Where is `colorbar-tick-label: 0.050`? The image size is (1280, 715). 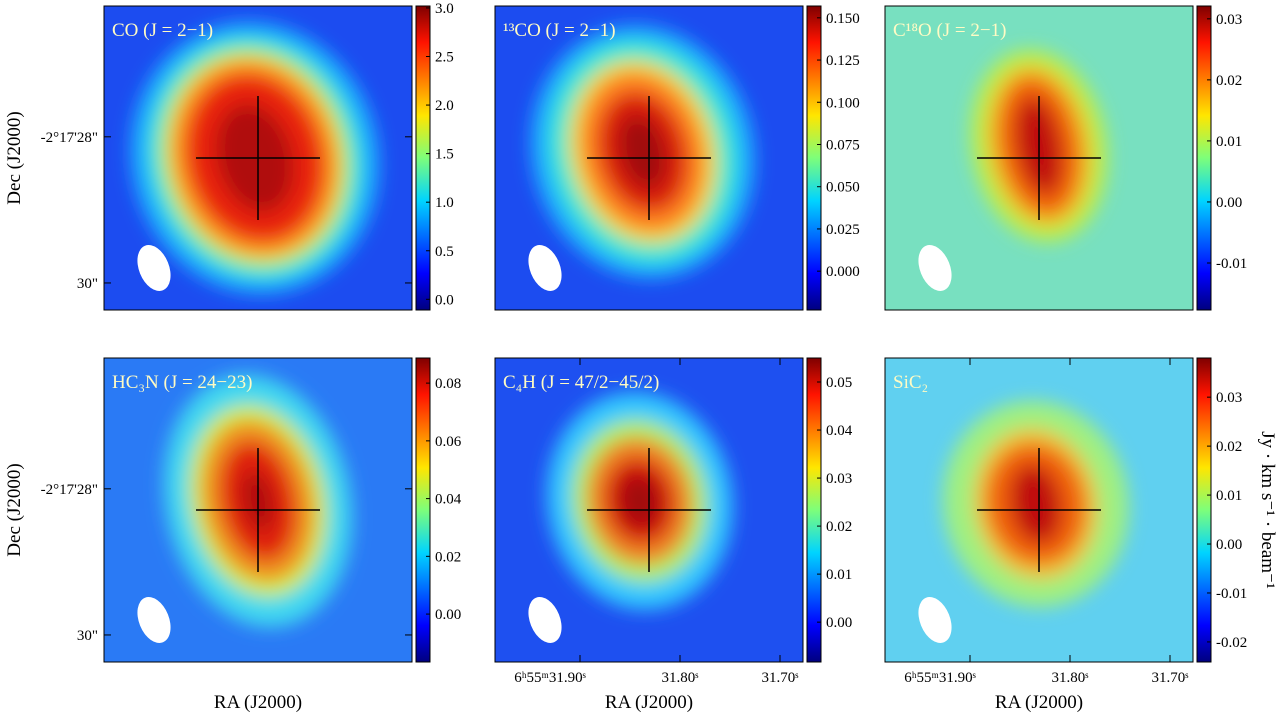
colorbar-tick-label: 0.050 is located at coordinates (843, 188).